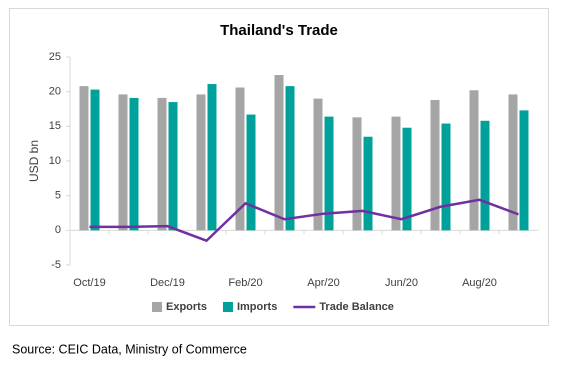 This screenshot has width=561, height=383. I want to click on y-tick-label: 25, so click(55, 57).